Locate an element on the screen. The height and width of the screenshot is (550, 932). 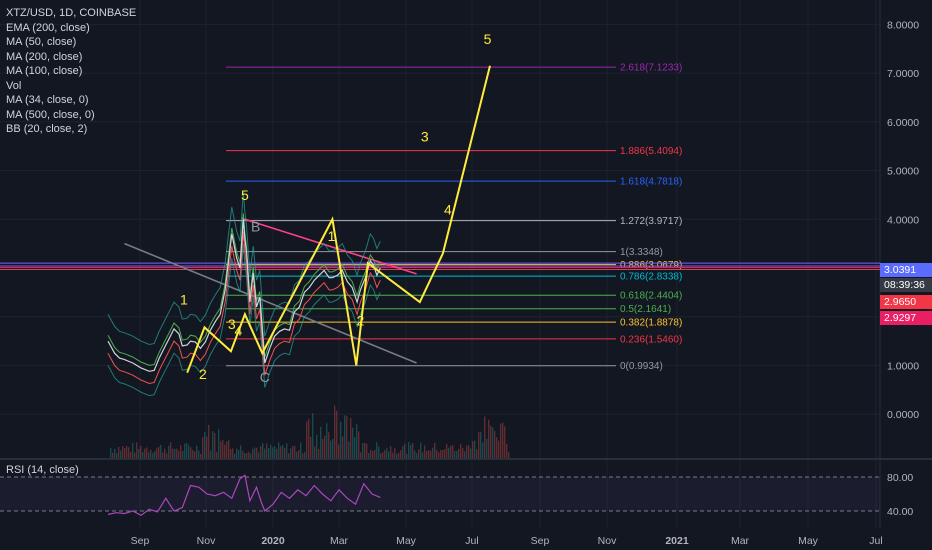
indicator-ma-200: MA (200, close) is located at coordinates (44, 56).